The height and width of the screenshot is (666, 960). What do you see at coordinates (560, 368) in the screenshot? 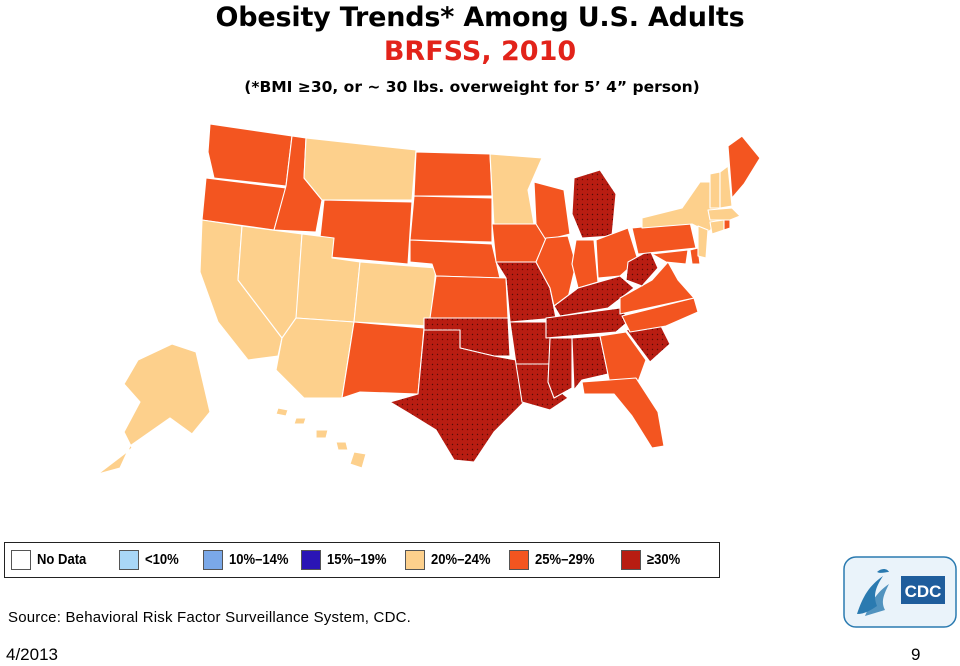
I see `state-ms` at bounding box center [560, 368].